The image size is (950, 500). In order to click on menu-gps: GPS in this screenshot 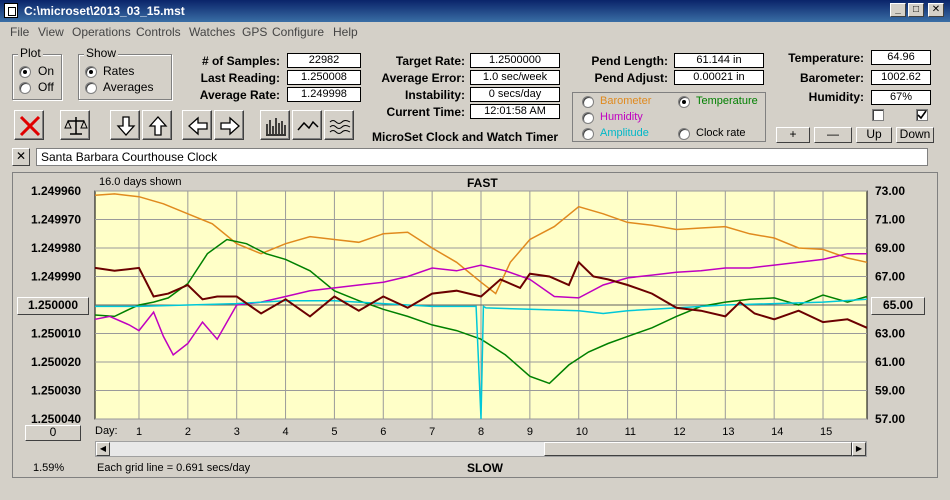, I will do `click(255, 32)`.